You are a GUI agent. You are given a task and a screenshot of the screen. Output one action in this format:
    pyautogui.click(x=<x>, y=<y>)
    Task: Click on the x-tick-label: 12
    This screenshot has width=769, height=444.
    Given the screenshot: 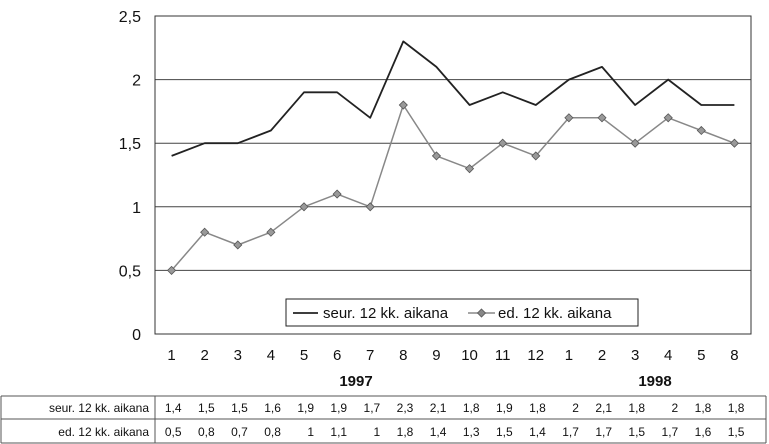 What is the action you would take?
    pyautogui.click(x=535, y=355)
    